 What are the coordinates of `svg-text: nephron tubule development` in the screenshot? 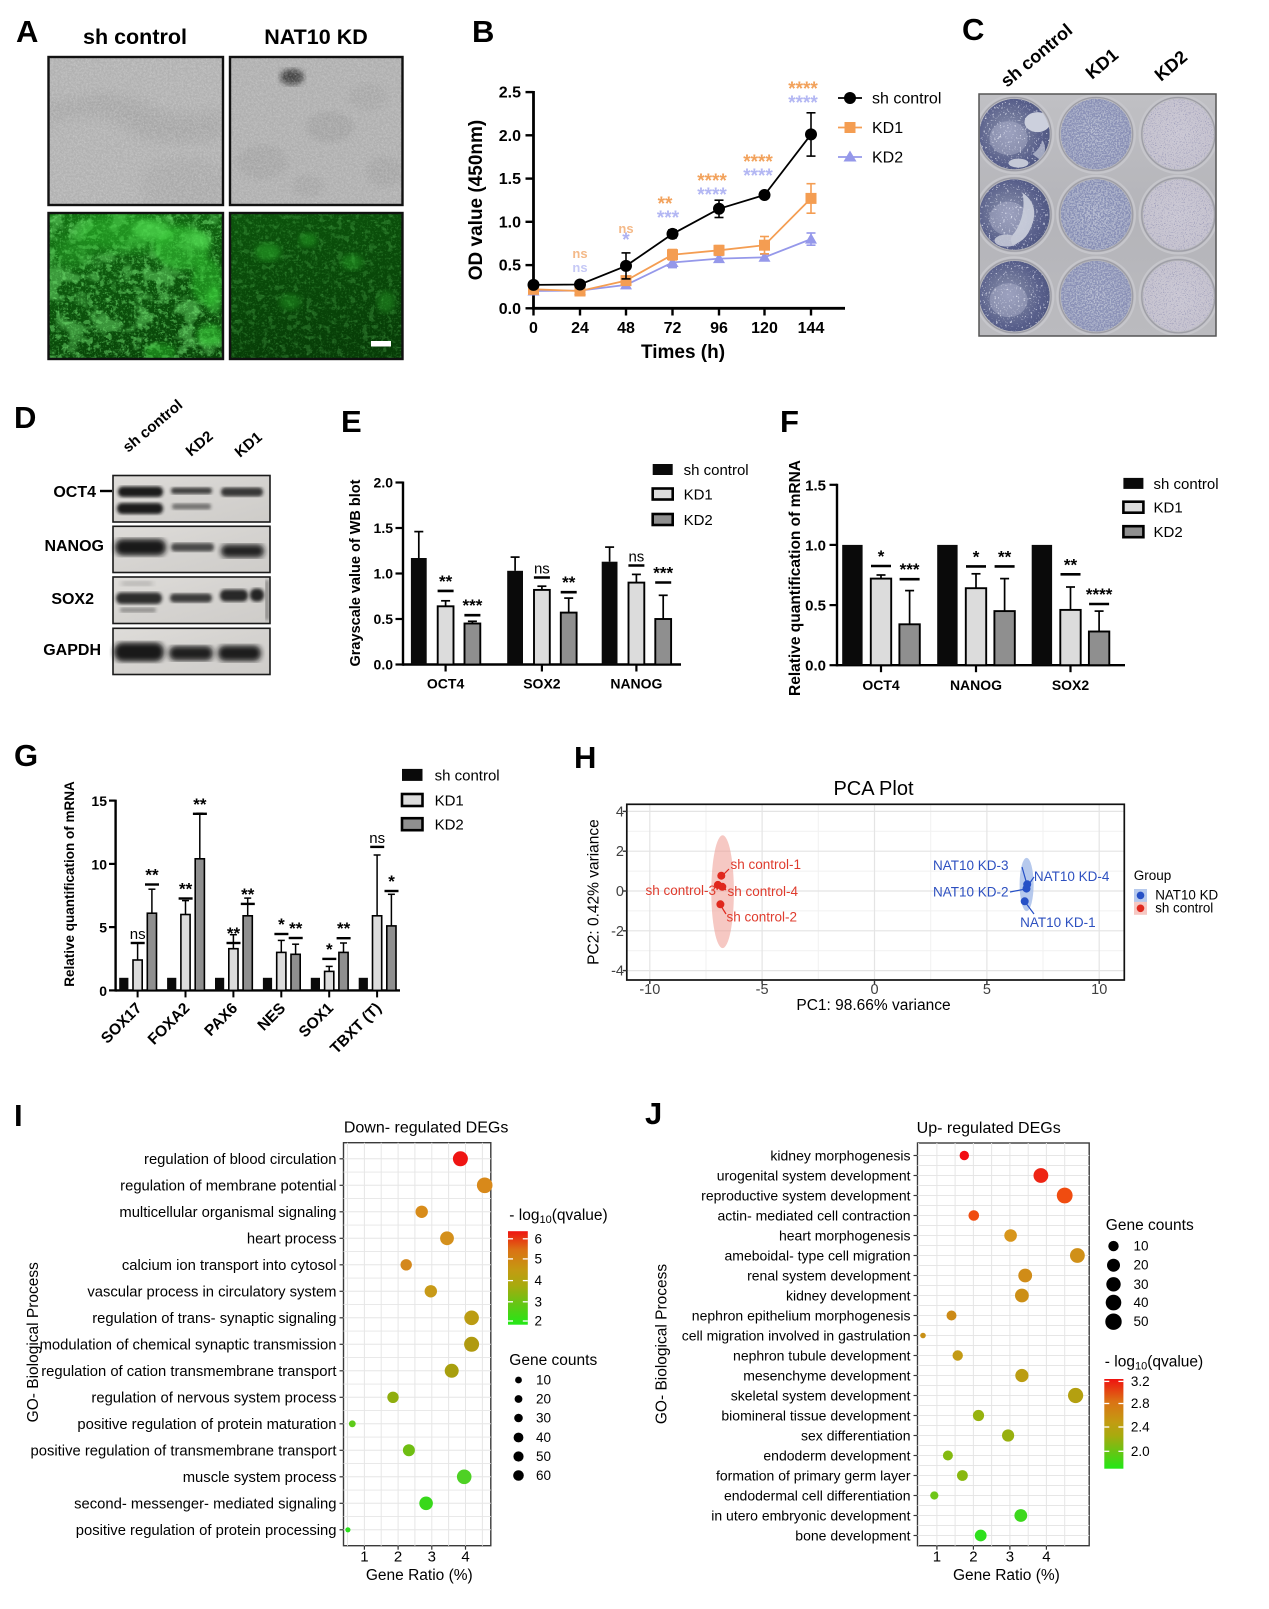 It's located at (822, 1356).